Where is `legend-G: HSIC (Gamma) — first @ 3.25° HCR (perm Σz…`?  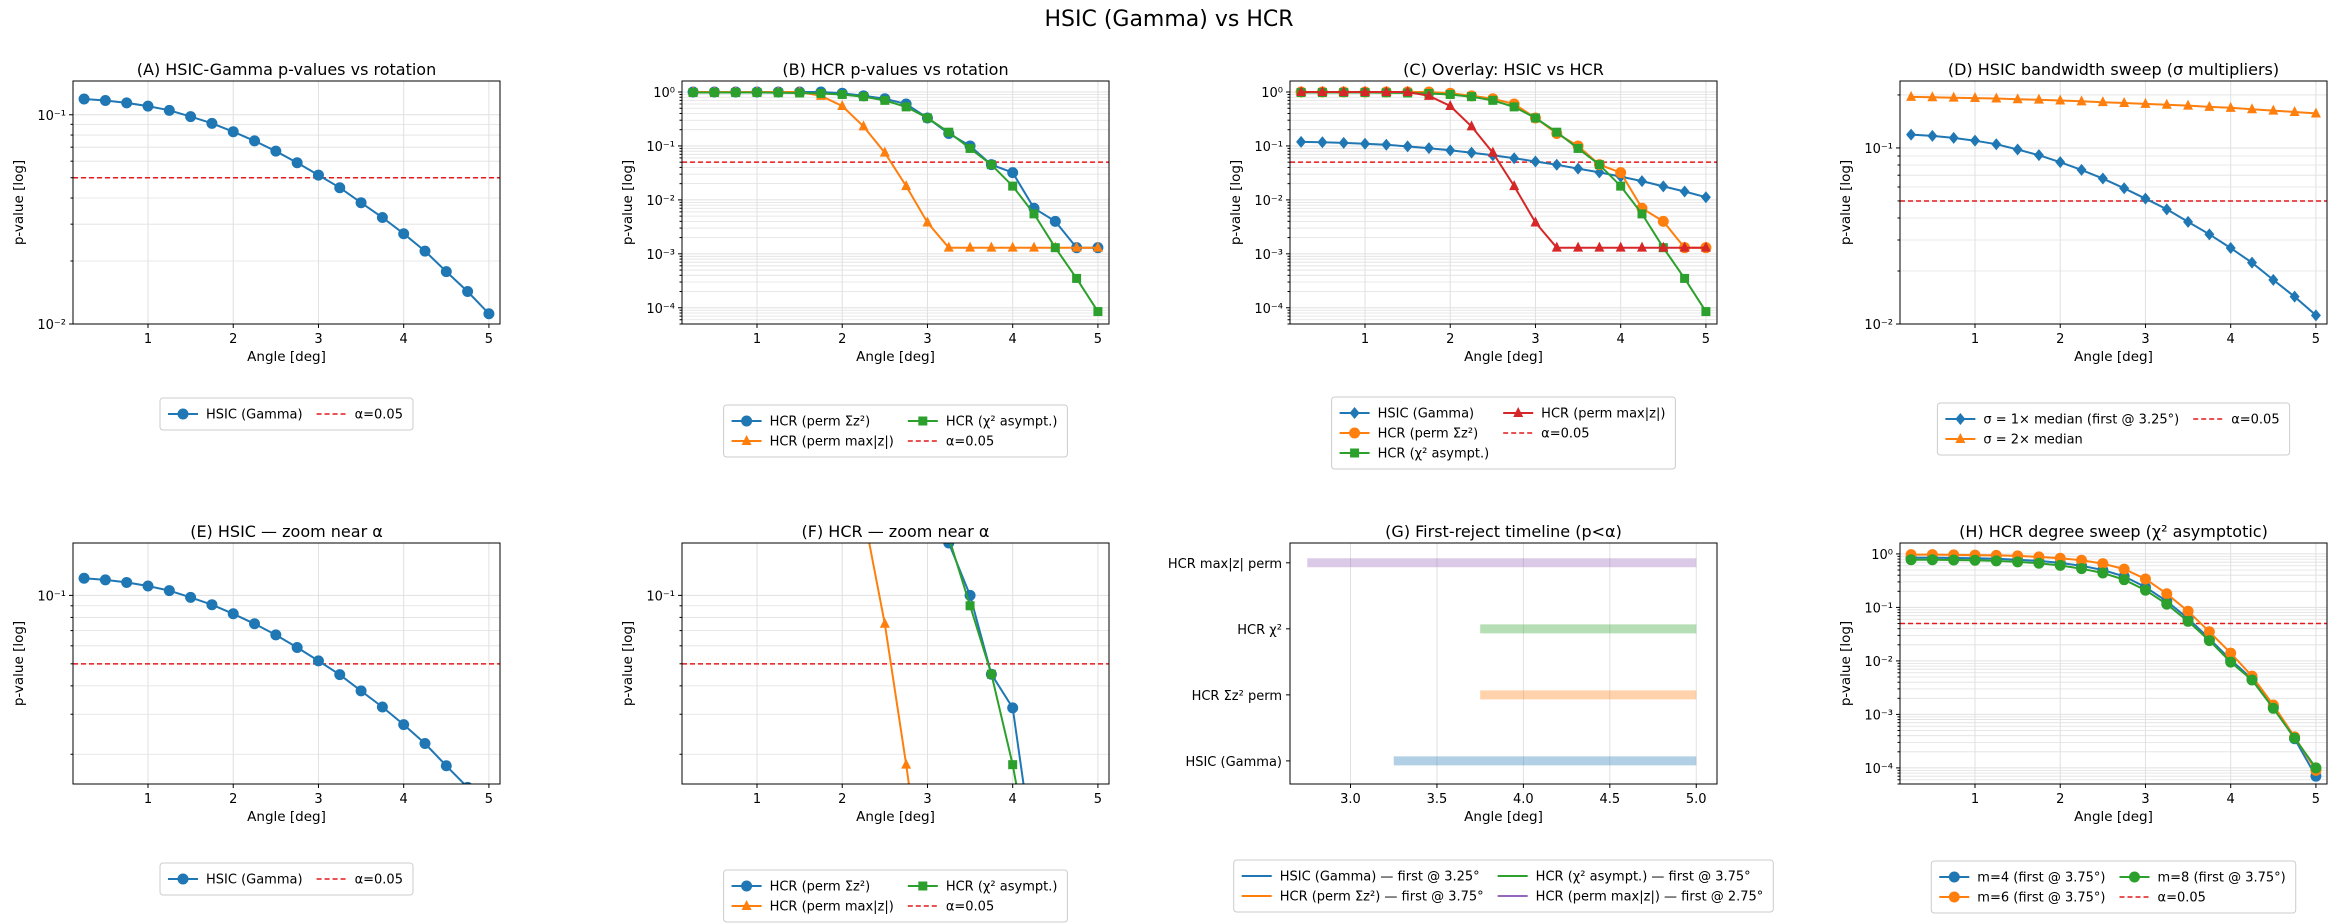
legend-G: HSIC (Gamma) — first @ 3.25° HCR (perm Σz… is located at coordinates (1503, 886).